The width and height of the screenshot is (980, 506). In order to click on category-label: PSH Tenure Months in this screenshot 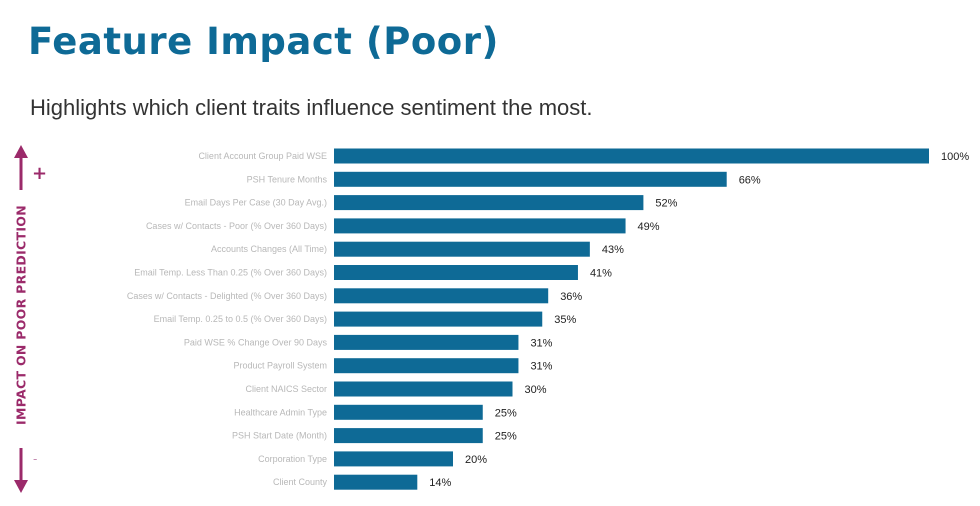, I will do `click(287, 179)`.